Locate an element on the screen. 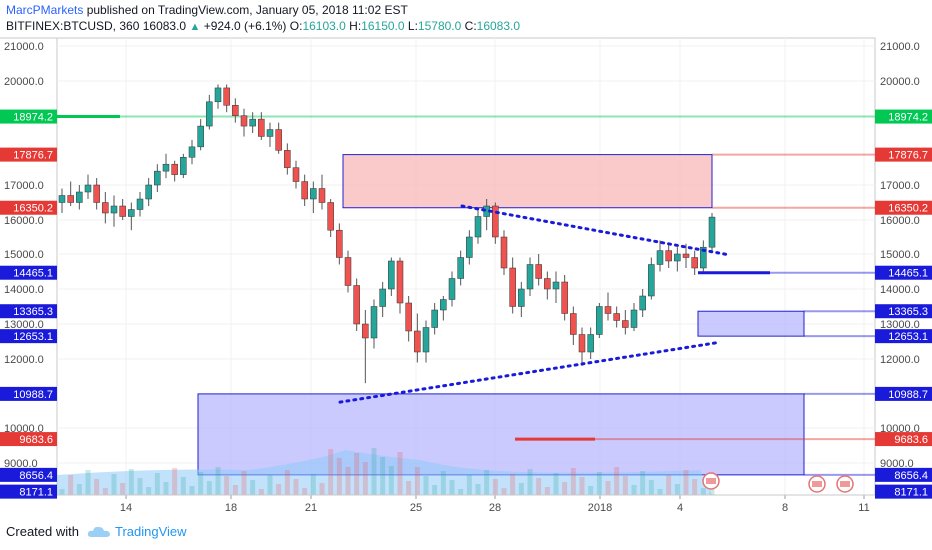 The image size is (932, 550). price-badge-left-text: 16350.2 is located at coordinates (33, 209).